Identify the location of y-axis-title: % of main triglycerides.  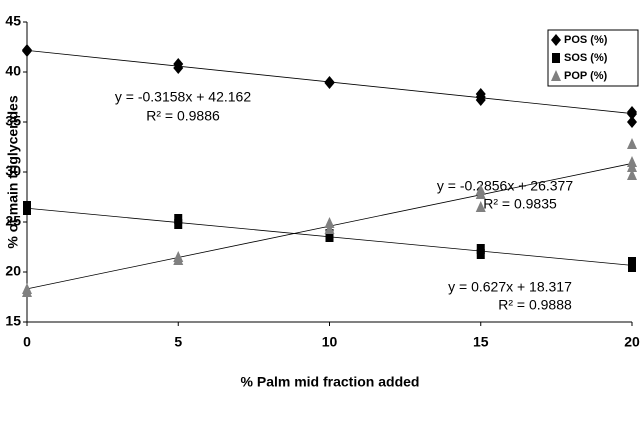
(13, 171).